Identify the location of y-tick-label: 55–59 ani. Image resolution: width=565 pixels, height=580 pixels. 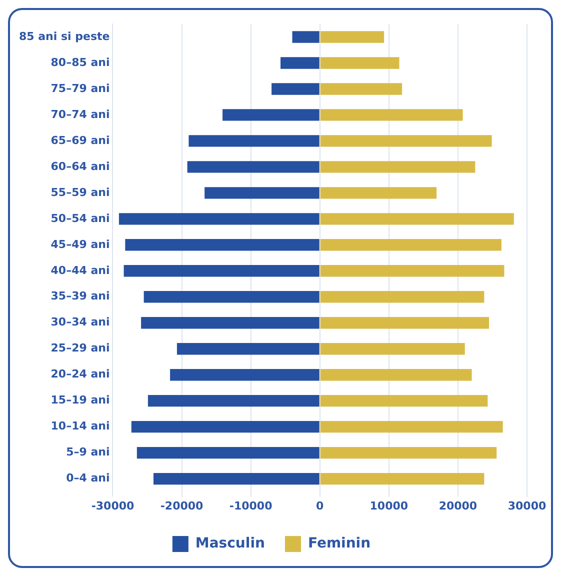
(80, 192).